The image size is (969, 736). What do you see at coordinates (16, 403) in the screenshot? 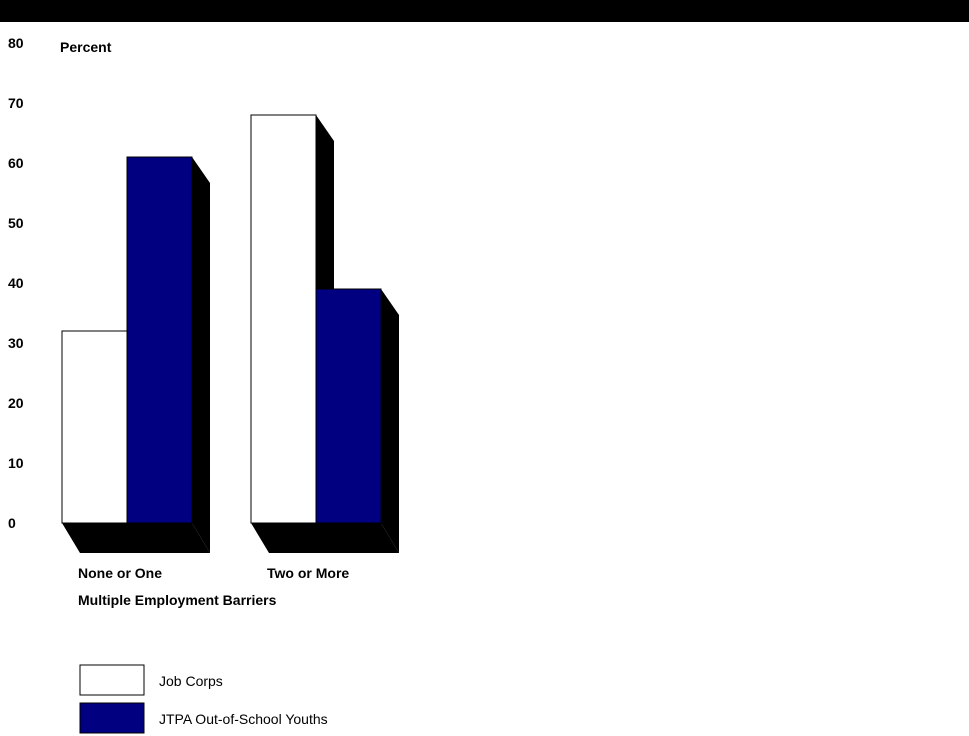
I see `y-tick-label: 20` at bounding box center [16, 403].